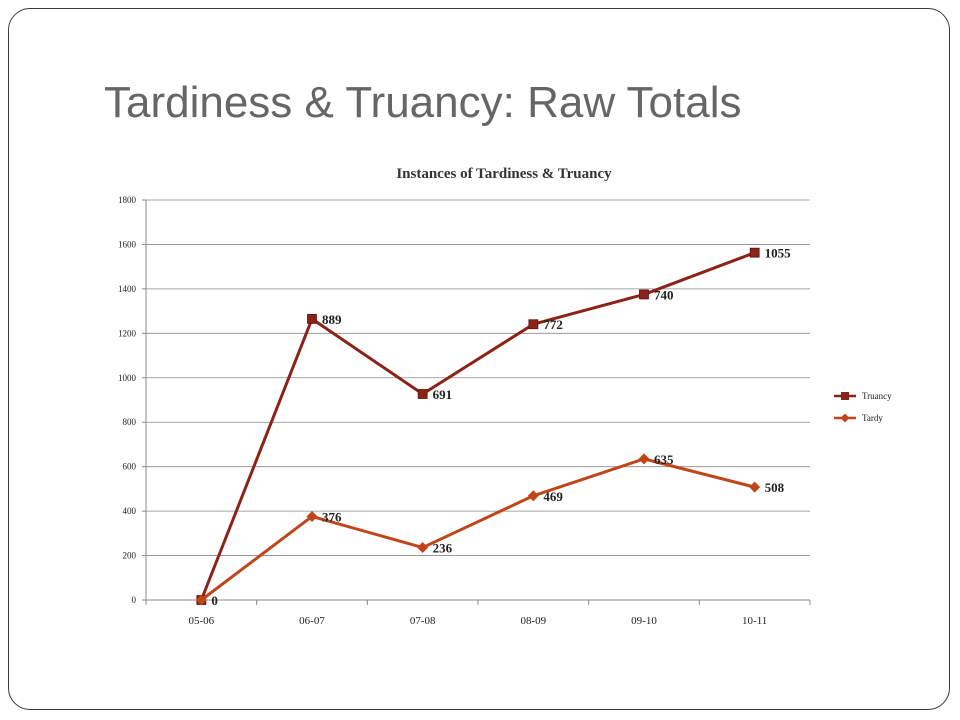 The image size is (960, 720). What do you see at coordinates (533, 621) in the screenshot?
I see `x-tick-label: 08-09` at bounding box center [533, 621].